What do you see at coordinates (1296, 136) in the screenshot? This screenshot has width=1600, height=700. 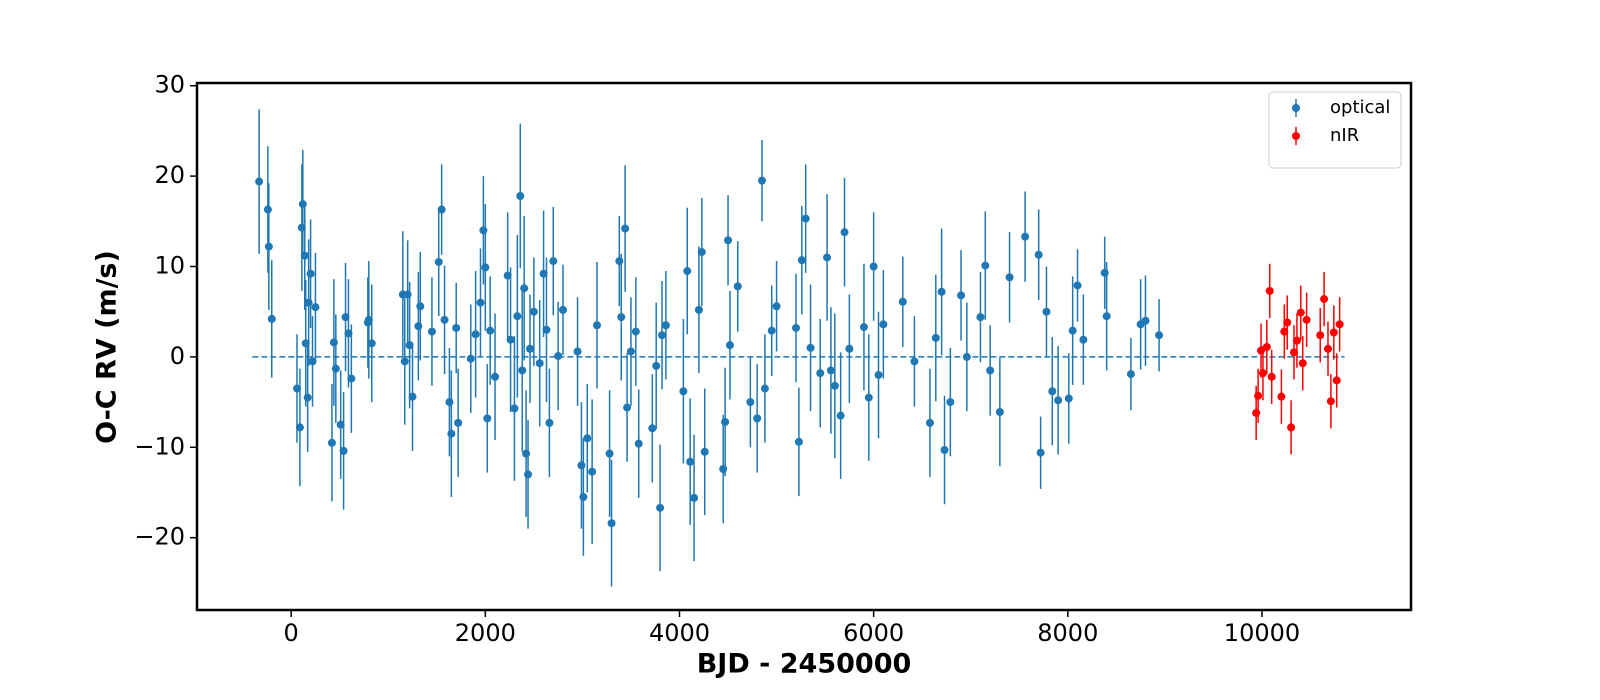 I see `legend-marker` at bounding box center [1296, 136].